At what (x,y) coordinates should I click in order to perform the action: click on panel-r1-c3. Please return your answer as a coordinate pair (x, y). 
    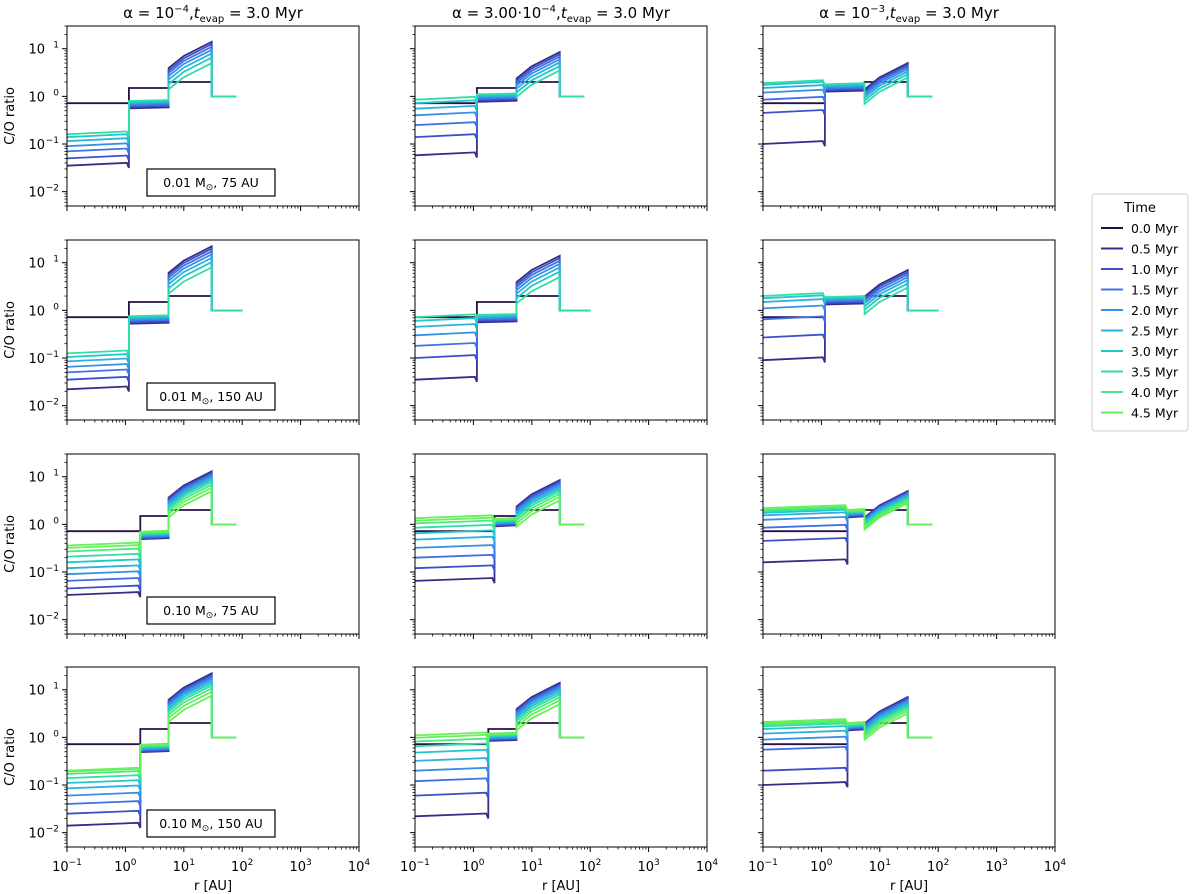
    Looking at the image, I should click on (907, 118).